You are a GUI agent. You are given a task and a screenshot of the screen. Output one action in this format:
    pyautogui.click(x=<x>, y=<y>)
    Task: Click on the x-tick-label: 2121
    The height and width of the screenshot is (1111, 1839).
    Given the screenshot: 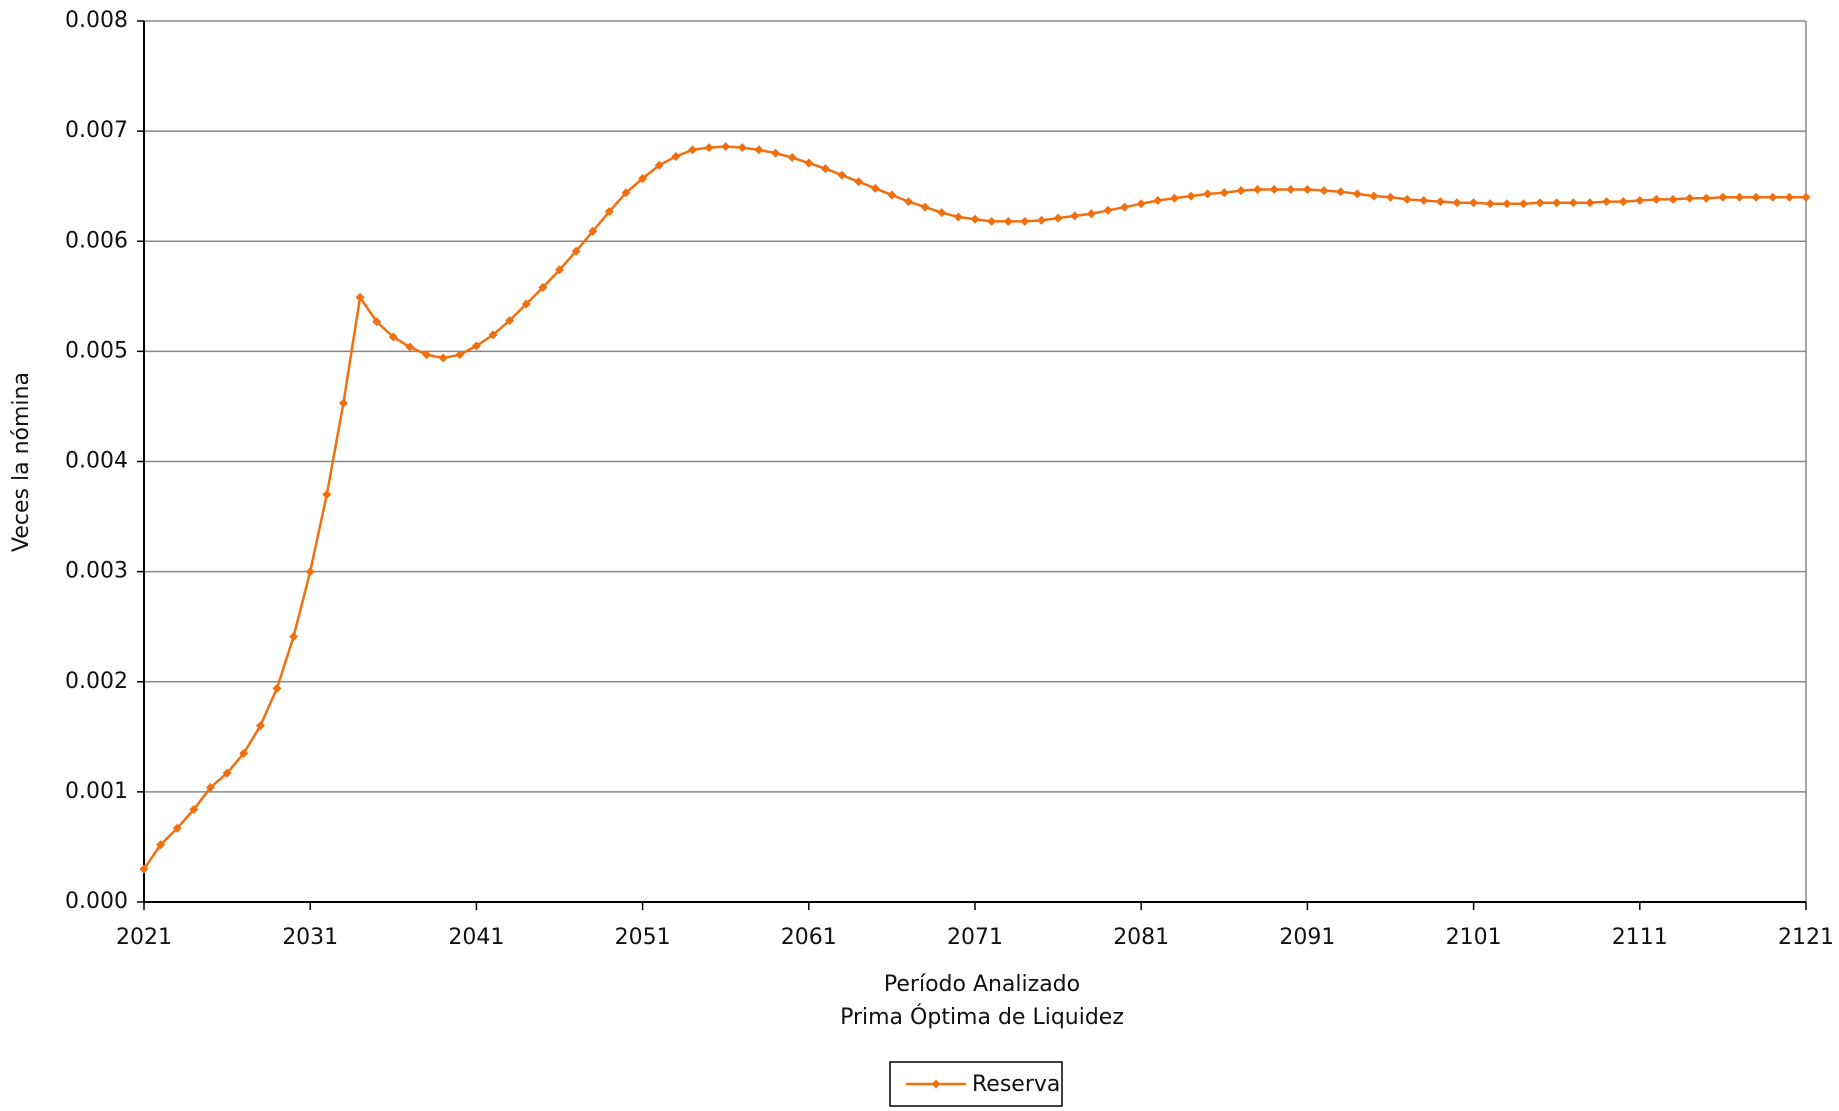 What is the action you would take?
    pyautogui.click(x=1806, y=937)
    